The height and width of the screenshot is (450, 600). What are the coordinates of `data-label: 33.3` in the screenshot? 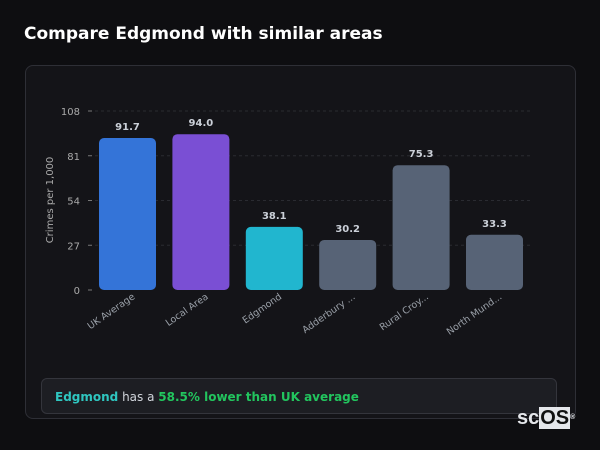 It's located at (494, 224).